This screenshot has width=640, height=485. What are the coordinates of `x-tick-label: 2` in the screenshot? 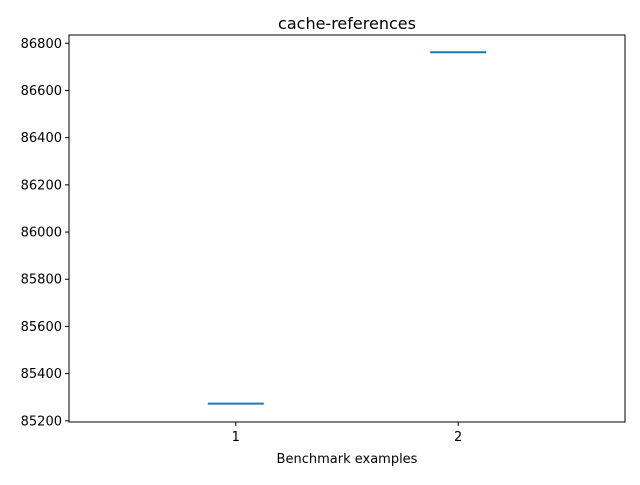 It's located at (458, 437).